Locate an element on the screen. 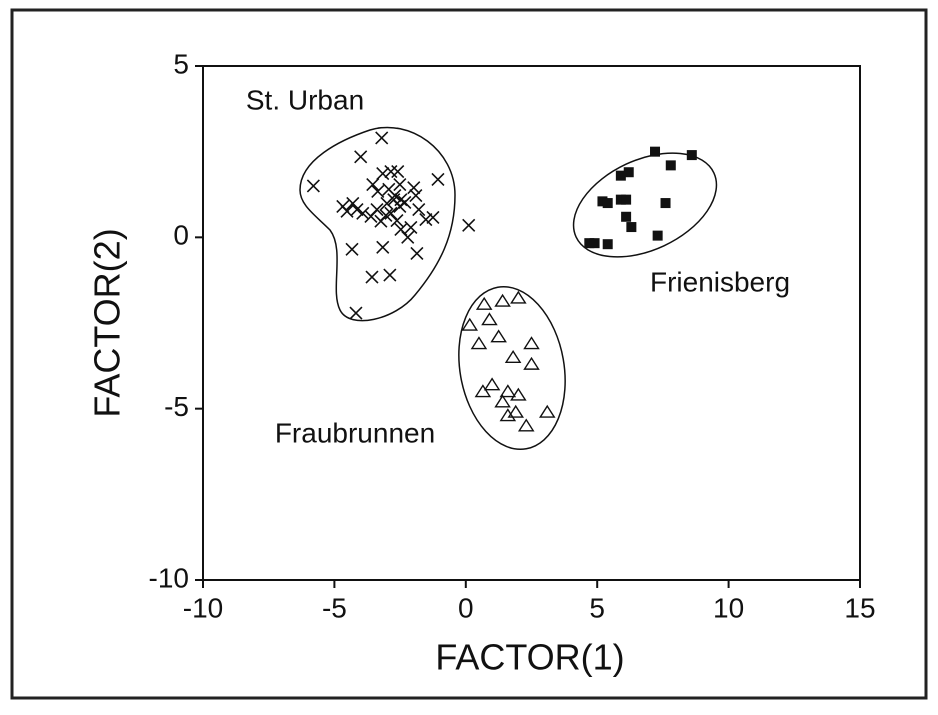 This screenshot has width=938, height=715. y-tick-label: 5 is located at coordinates (181, 63).